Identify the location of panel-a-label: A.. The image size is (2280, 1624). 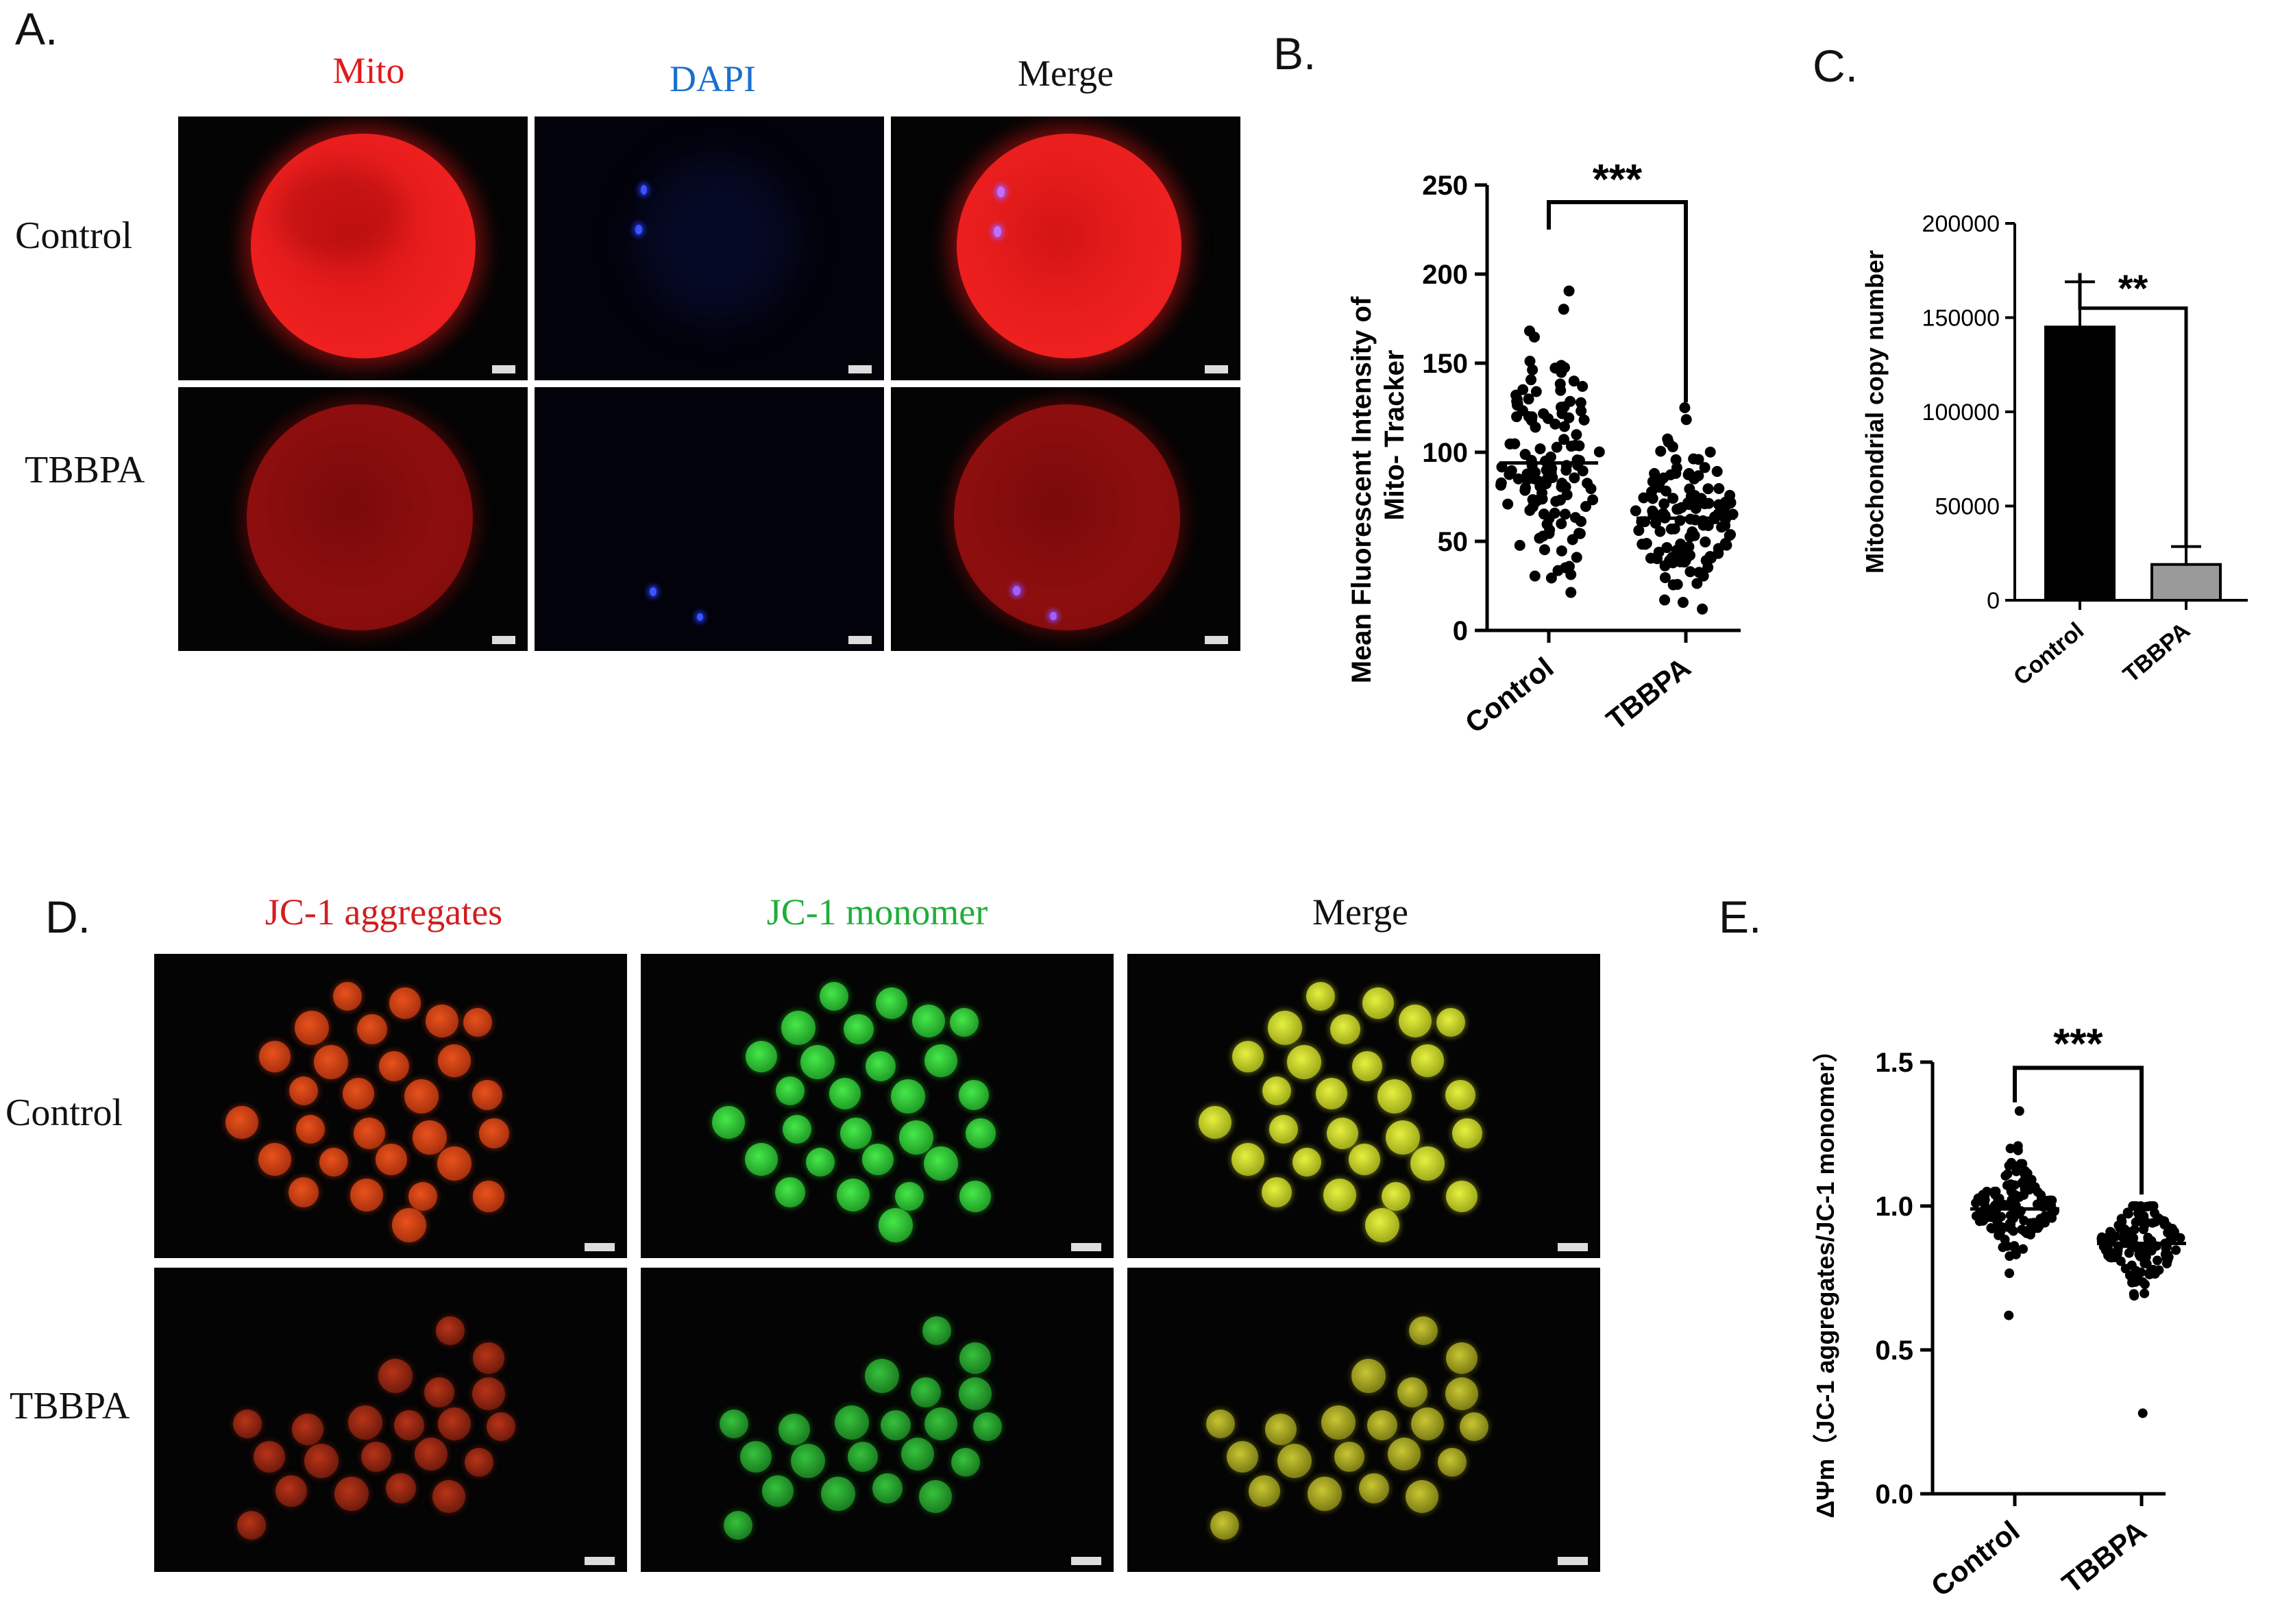
(36, 28).